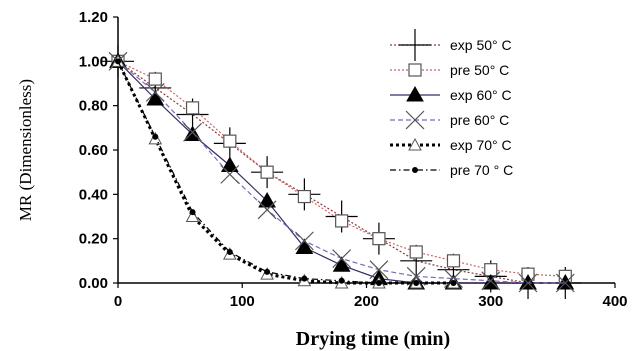 Image resolution: width=643 pixels, height=351 pixels. What do you see at coordinates (93, 106) in the screenshot?
I see `y-tick-label: 0.80` at bounding box center [93, 106].